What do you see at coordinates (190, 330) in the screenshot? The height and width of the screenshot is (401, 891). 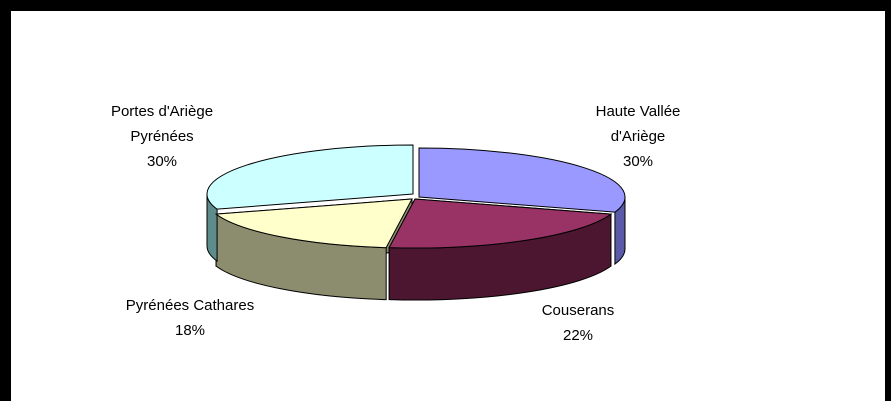 I see `slice-percent-pyrenees-cathares: 18%` at bounding box center [190, 330].